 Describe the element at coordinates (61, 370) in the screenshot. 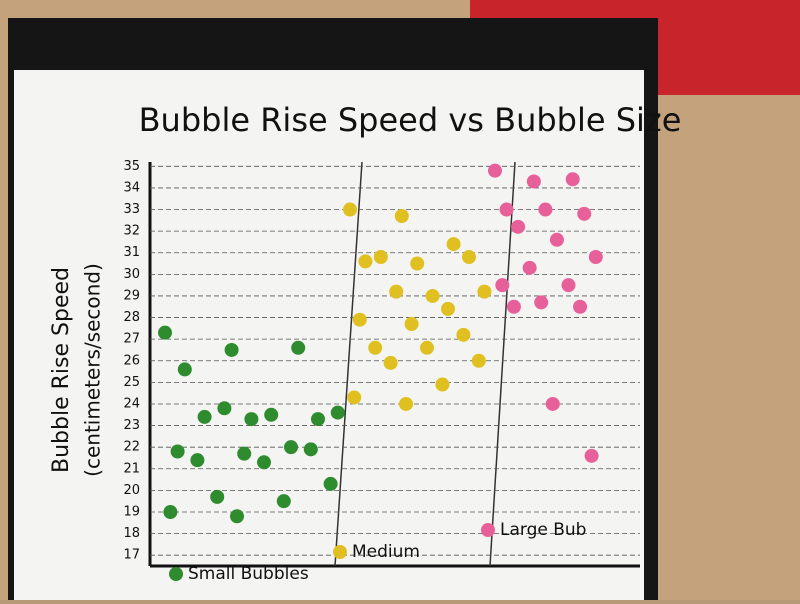

I see `y-axis-label: Bubble Rise Speed` at that location.